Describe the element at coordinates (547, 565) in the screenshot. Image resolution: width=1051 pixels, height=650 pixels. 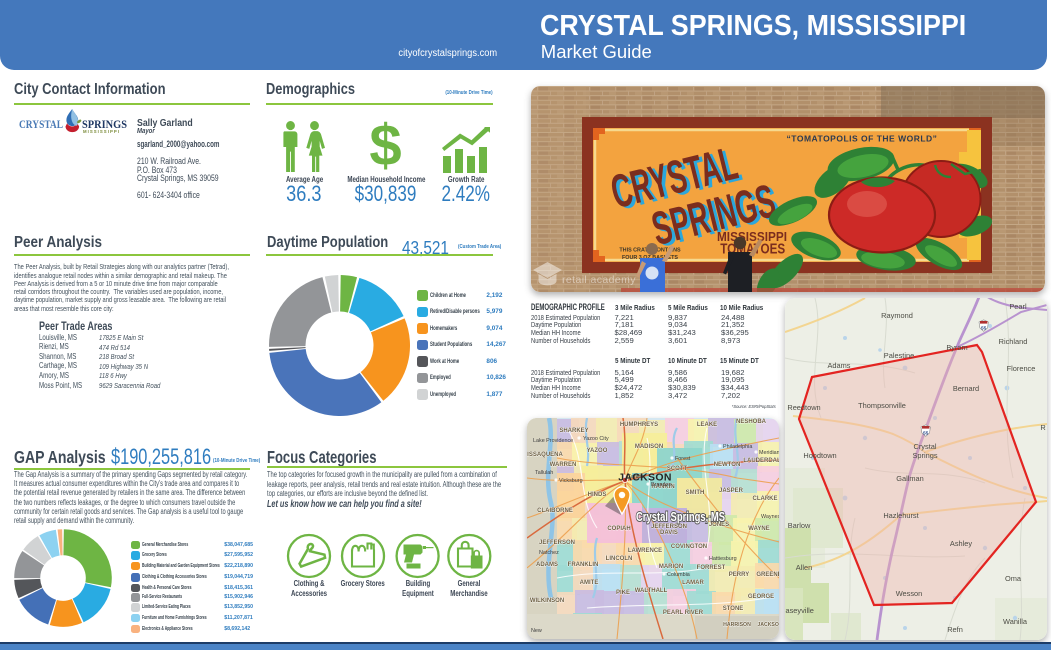
I see `svg-text: ADAMS` at that location.